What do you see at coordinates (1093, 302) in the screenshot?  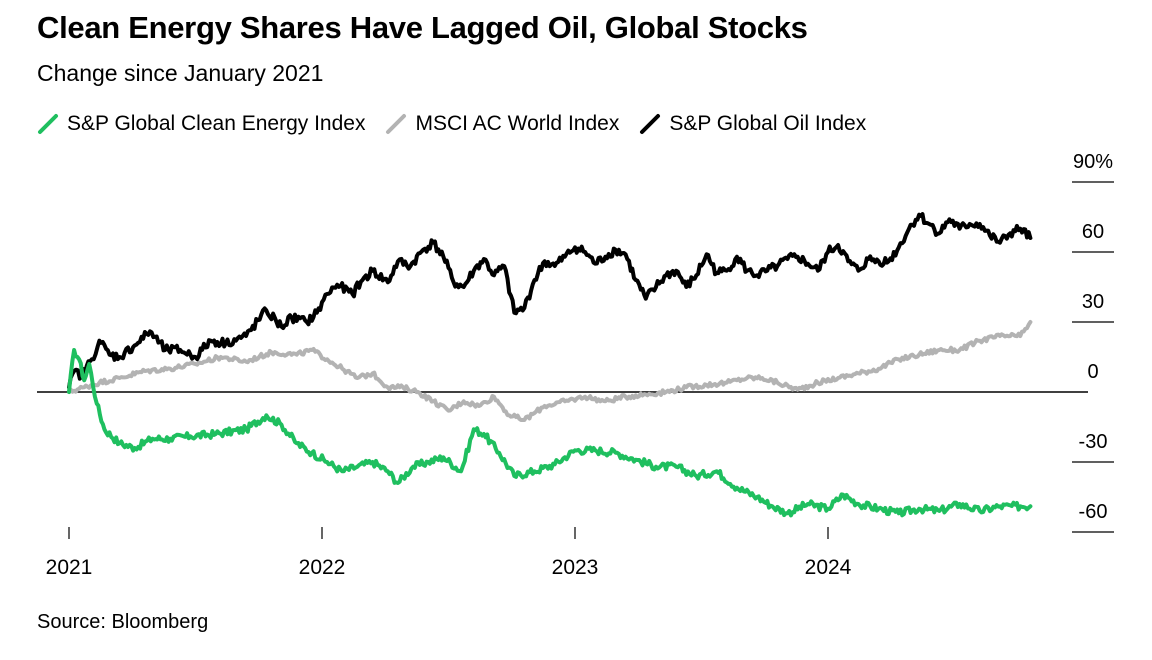 I see `y-tick-label: 30` at bounding box center [1093, 302].